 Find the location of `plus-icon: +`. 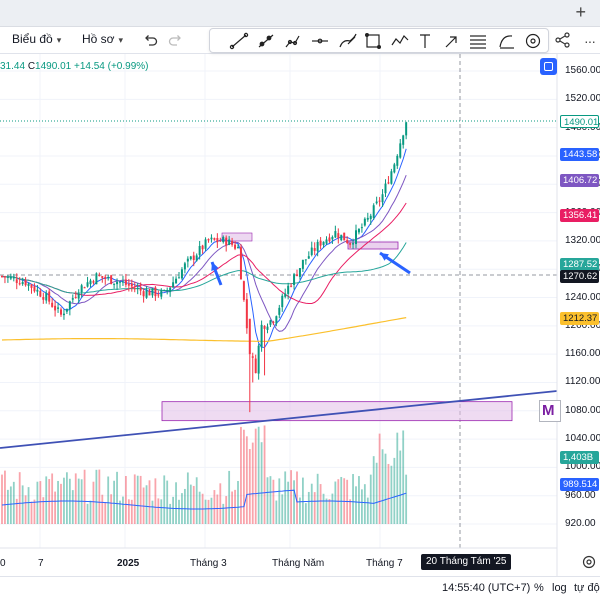

plus-icon: + is located at coordinates (580, 12).